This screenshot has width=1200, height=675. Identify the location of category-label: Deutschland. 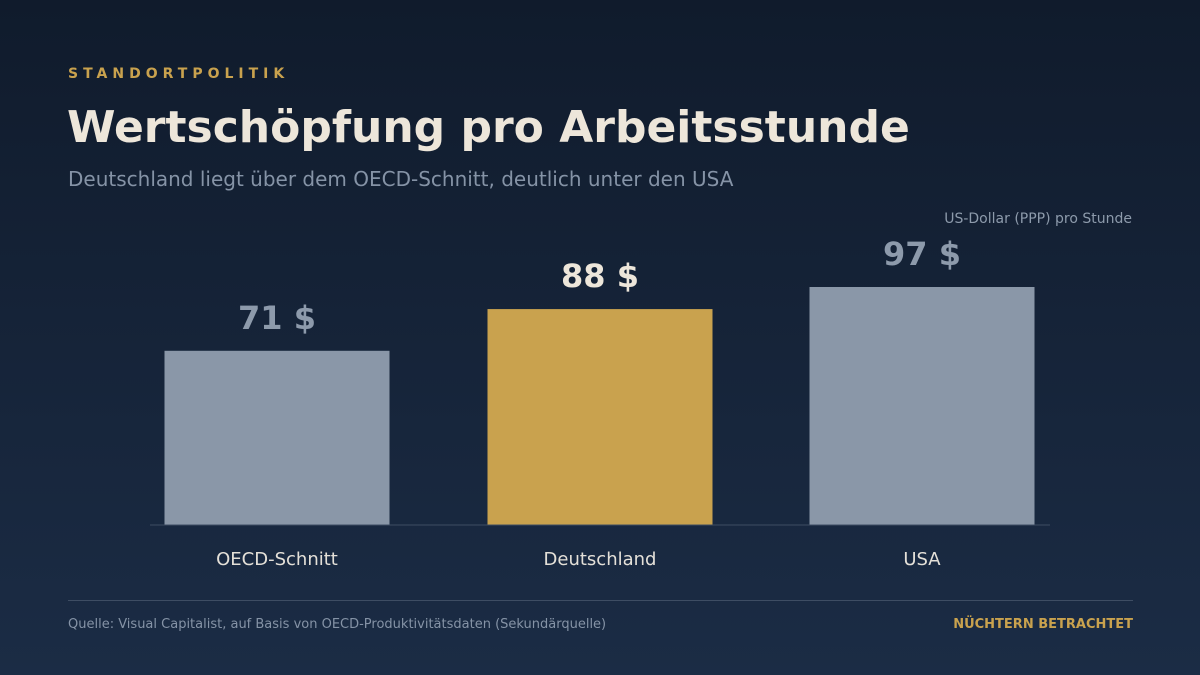
(600, 559).